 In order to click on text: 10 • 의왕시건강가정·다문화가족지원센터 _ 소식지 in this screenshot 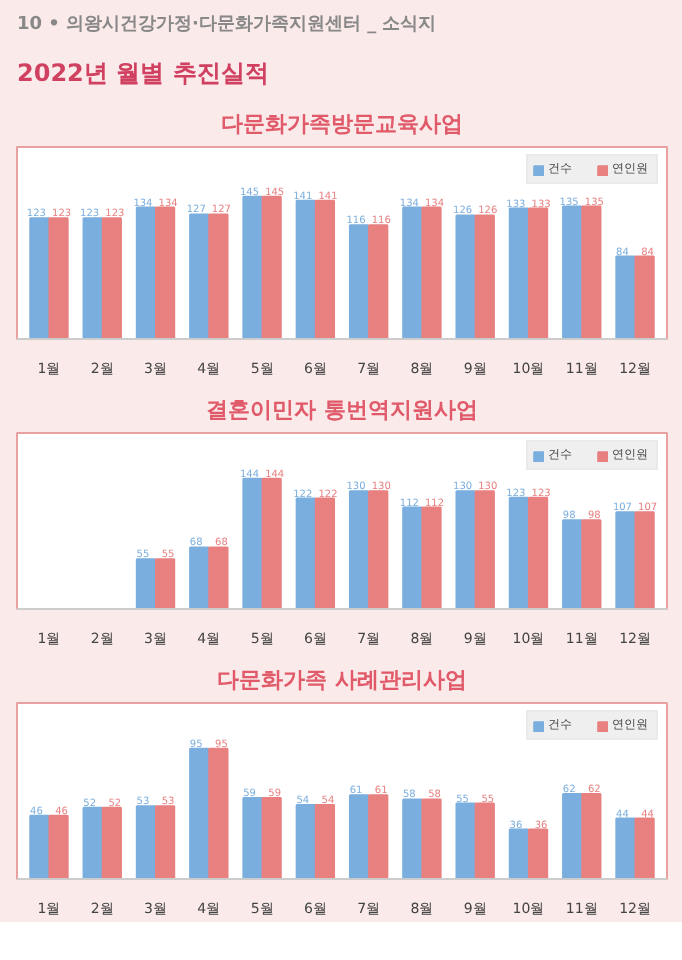, I will do `click(227, 25)`.